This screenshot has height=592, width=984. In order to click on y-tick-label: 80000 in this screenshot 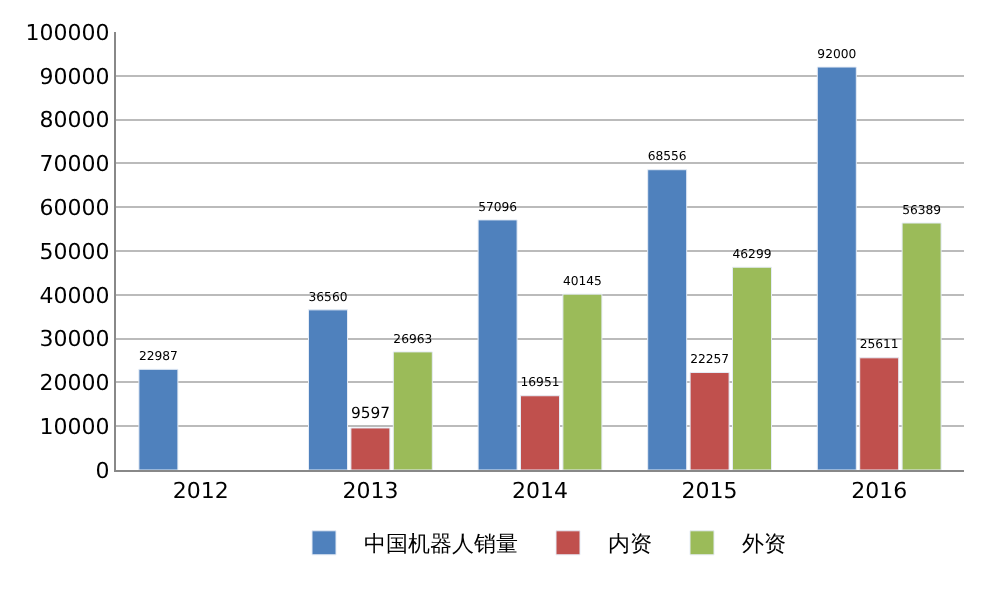, I will do `click(74, 120)`.